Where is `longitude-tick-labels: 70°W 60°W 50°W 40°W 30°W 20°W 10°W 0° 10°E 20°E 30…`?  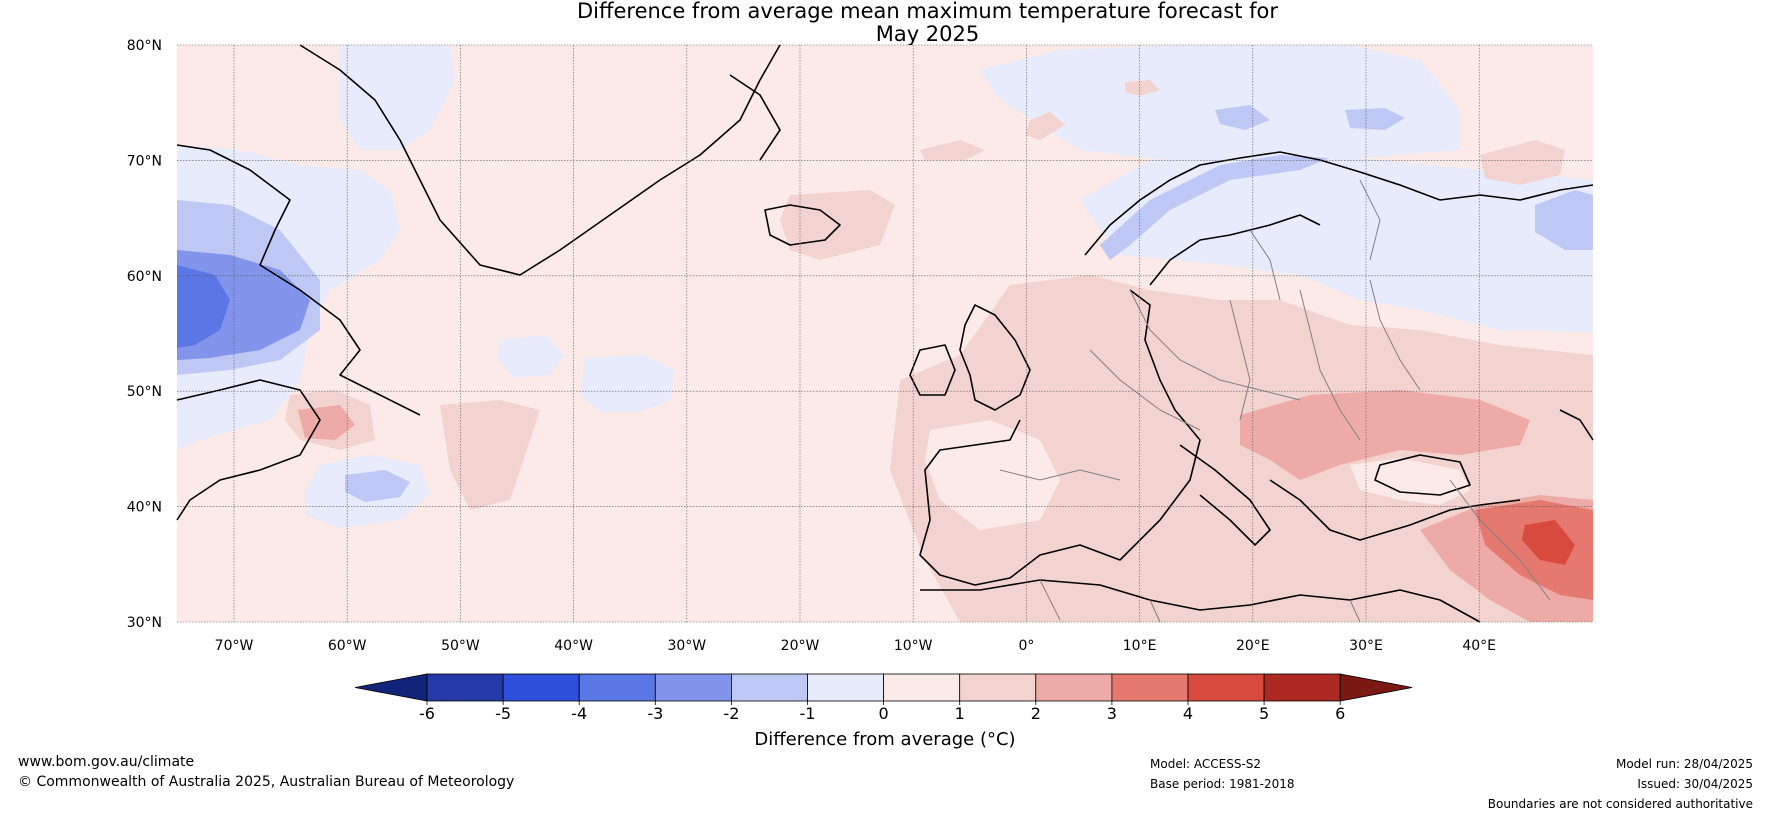
longitude-tick-labels: 70°W 60°W 50°W 40°W 30°W 20°W 10°W 0° 10°E 20°E 30… is located at coordinates (855, 646).